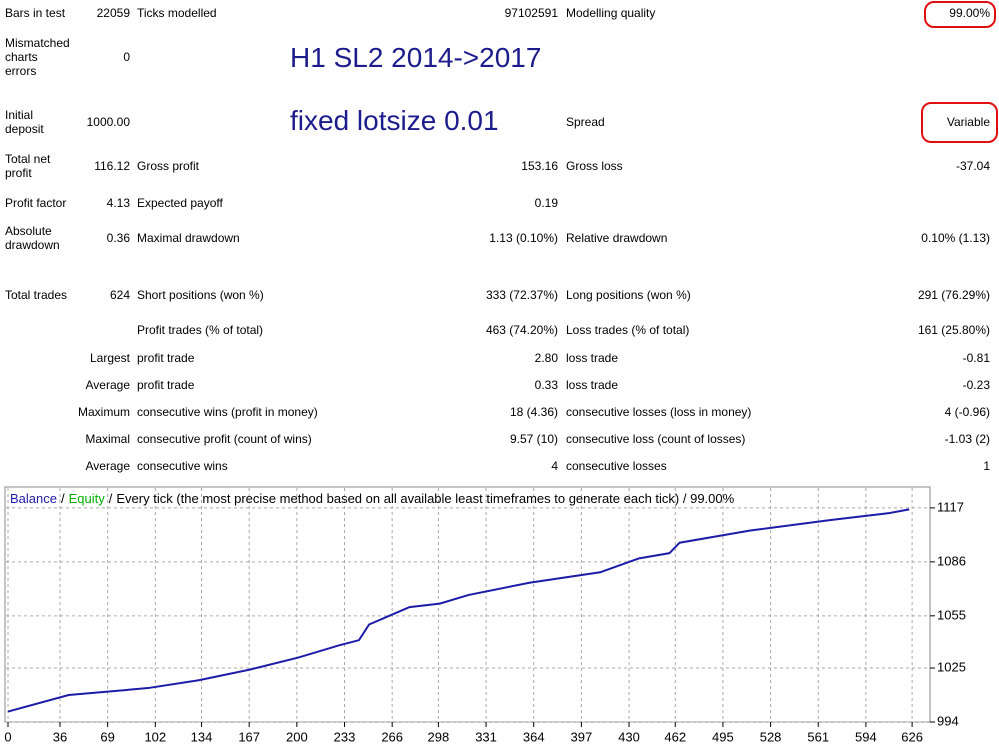  Describe the element at coordinates (119, 295) in the screenshot. I see `field-value: 624` at that location.